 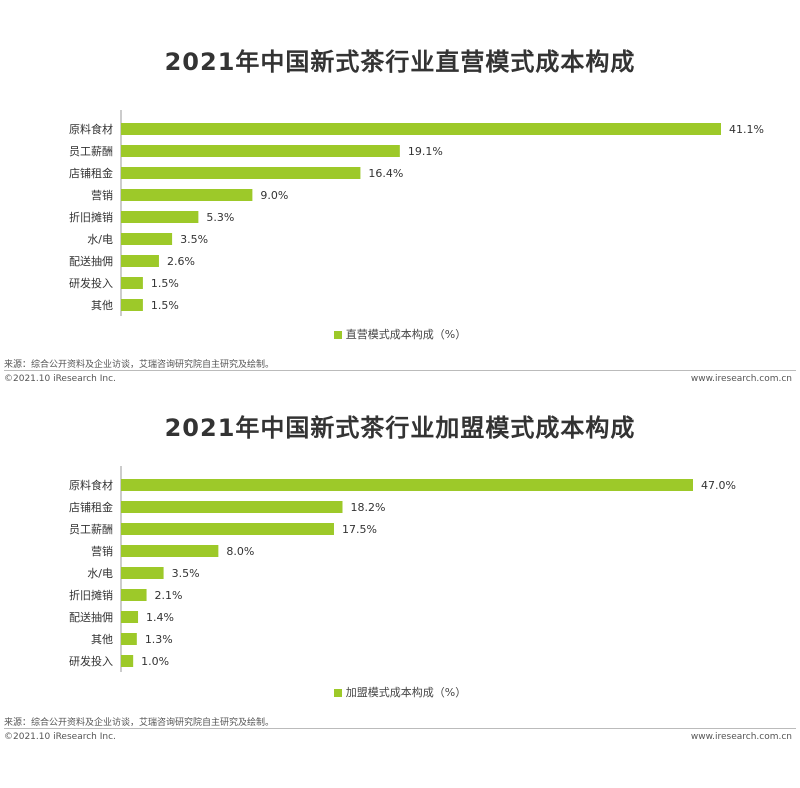 I want to click on data-label: 1.0%, so click(x=155, y=661).